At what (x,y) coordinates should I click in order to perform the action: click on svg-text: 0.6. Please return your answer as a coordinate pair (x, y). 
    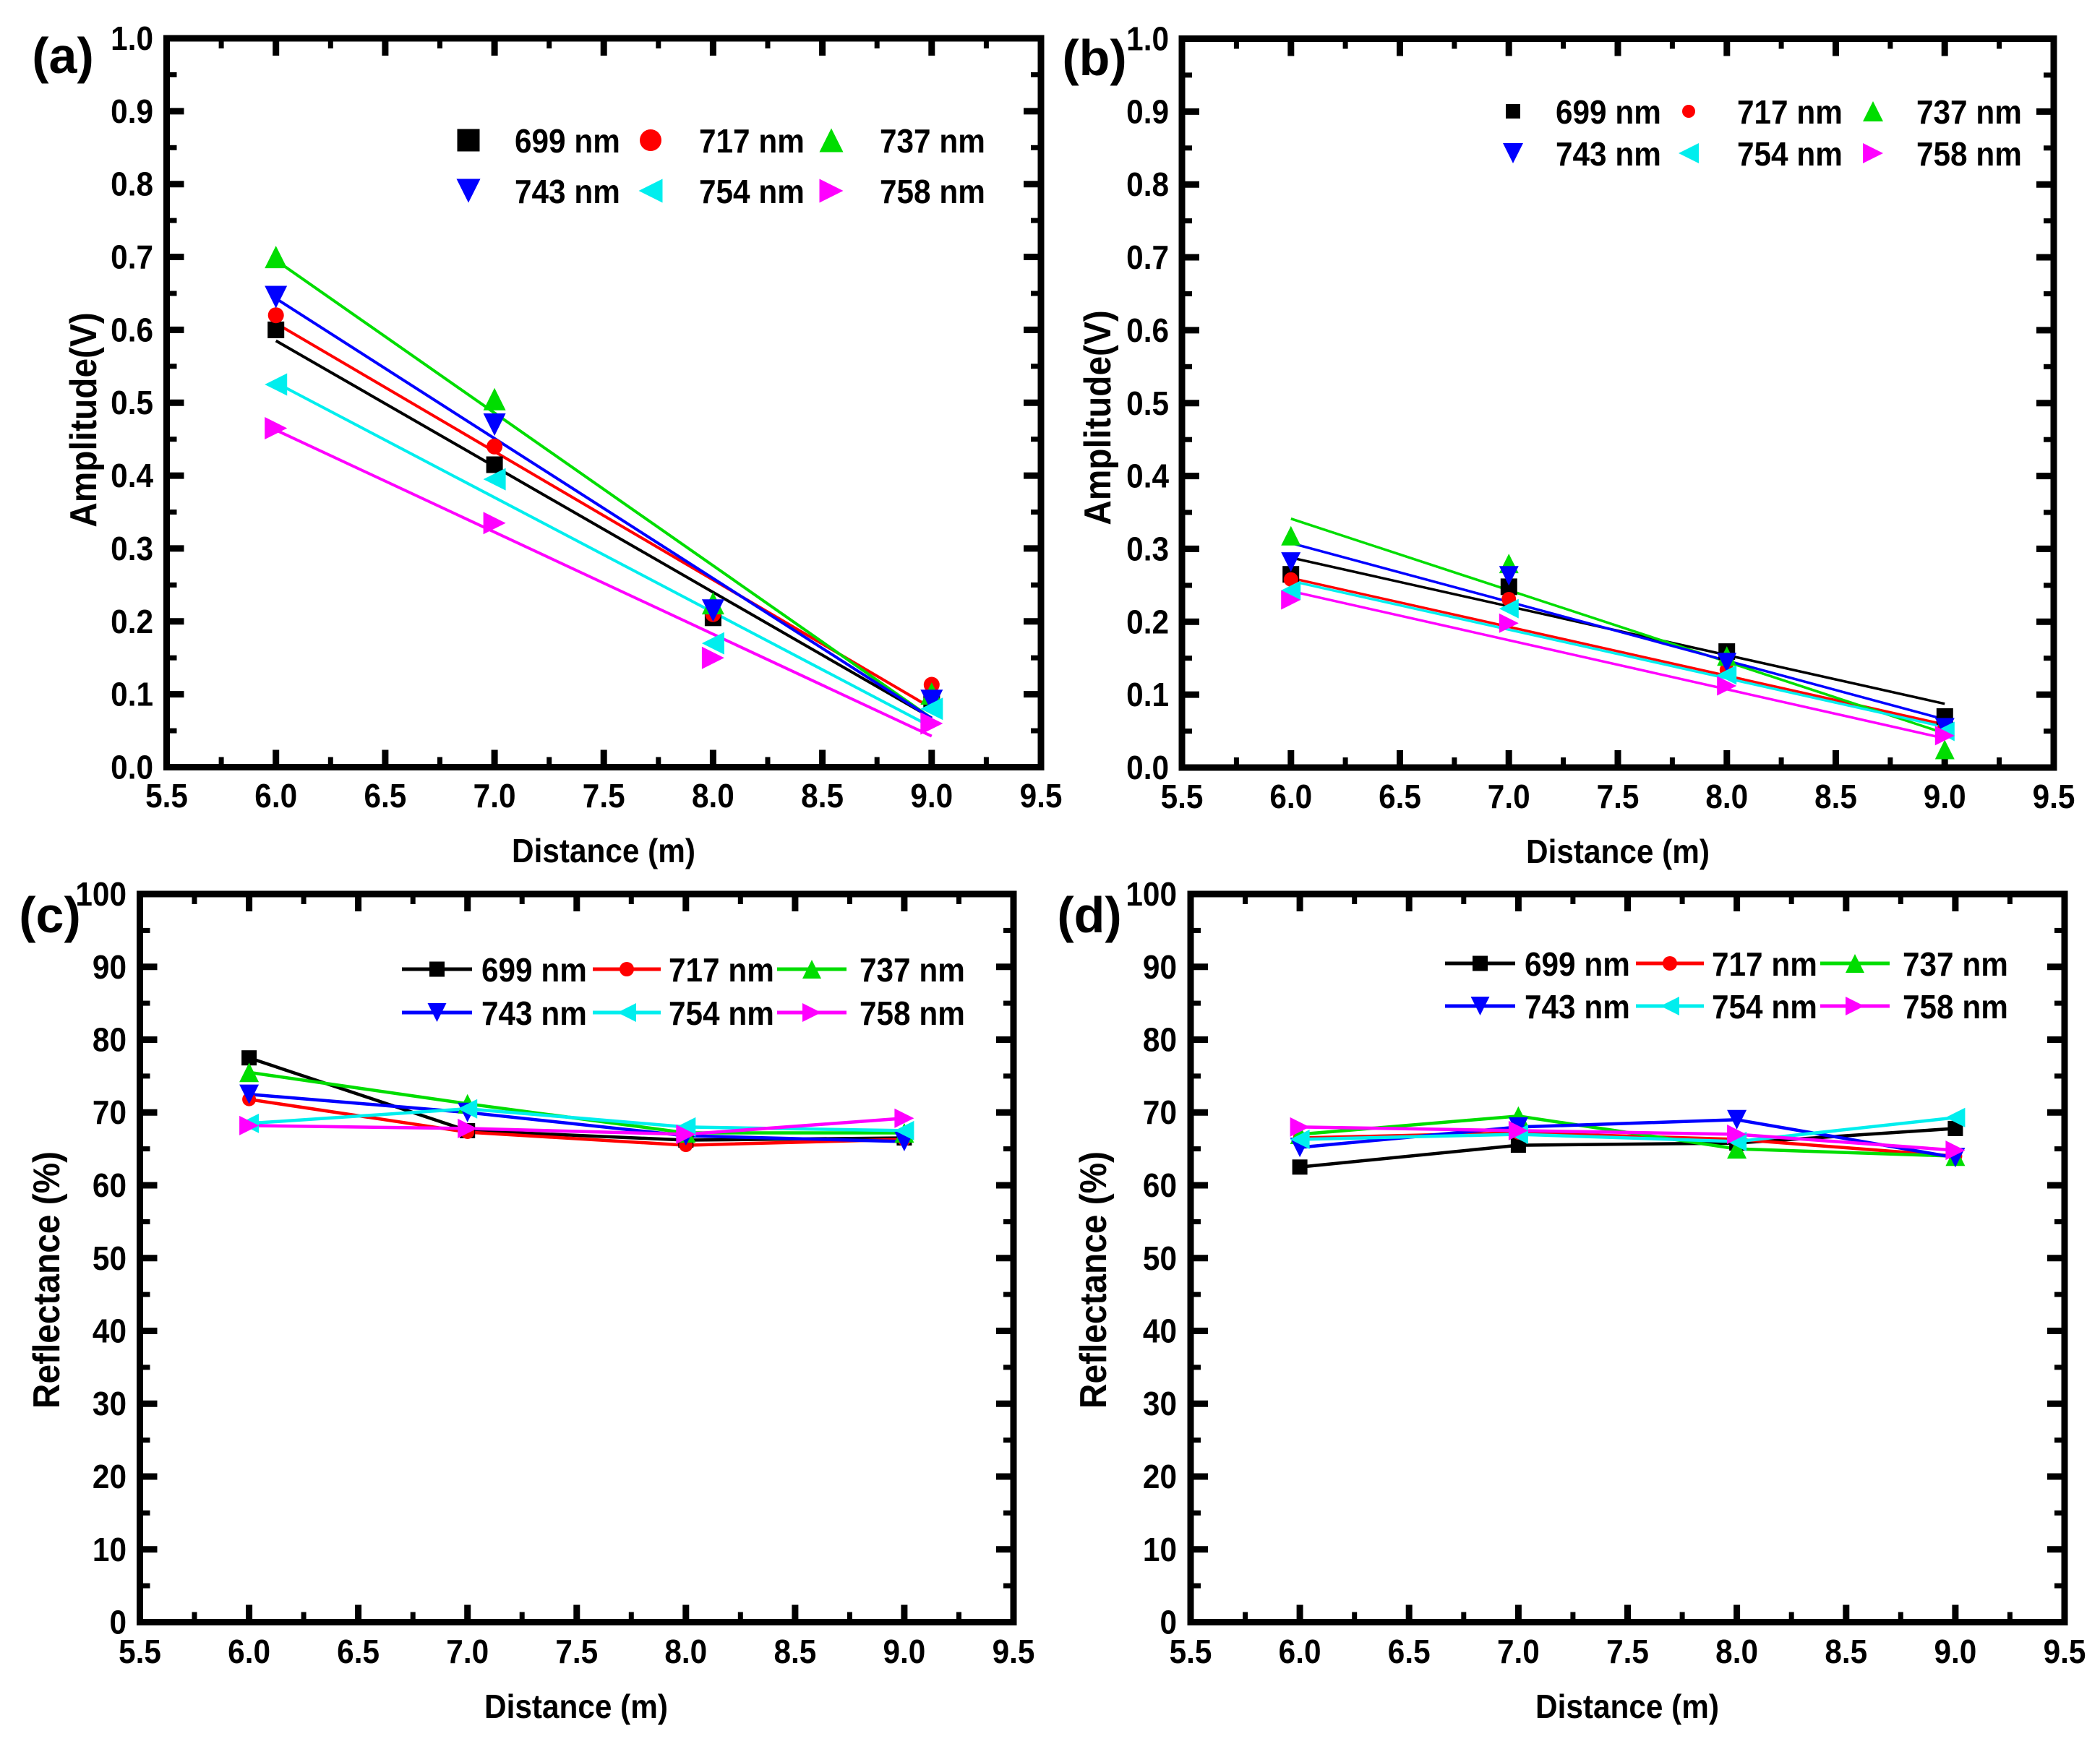
    Looking at the image, I should click on (1147, 330).